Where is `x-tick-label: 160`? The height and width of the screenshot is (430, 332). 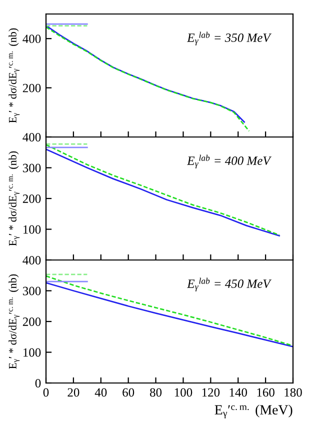
x-tick-label: 160 is located at coordinates (265, 392).